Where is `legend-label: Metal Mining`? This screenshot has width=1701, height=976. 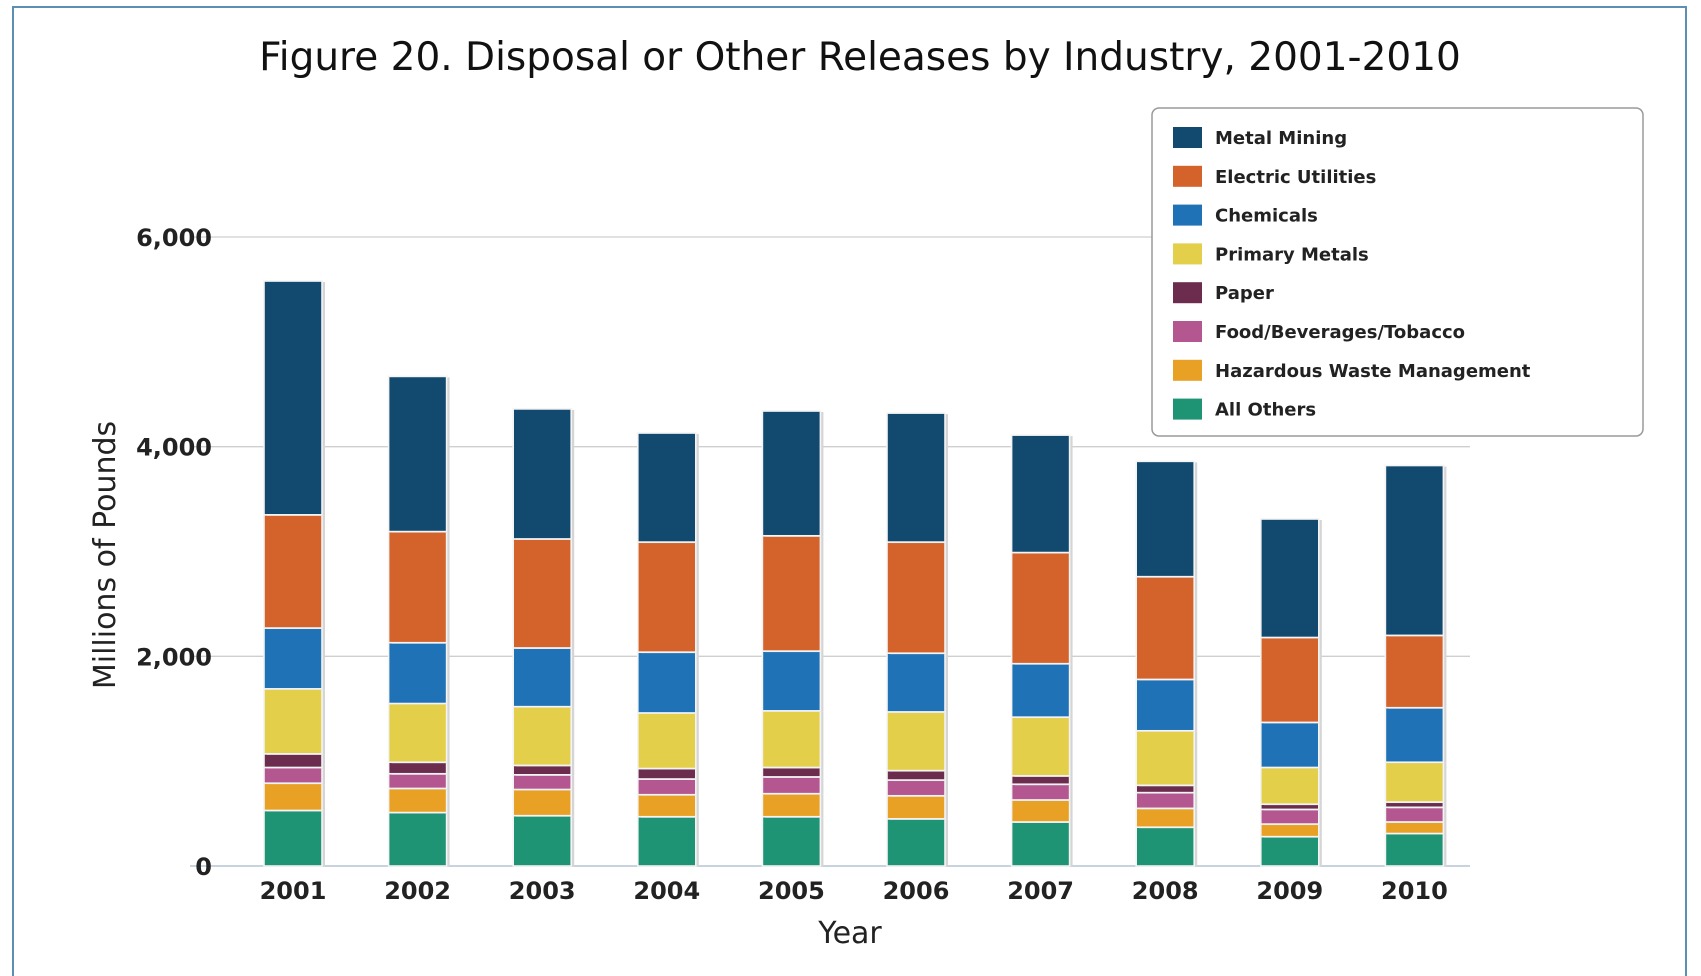
legend-label: Metal Mining is located at coordinates (1281, 138).